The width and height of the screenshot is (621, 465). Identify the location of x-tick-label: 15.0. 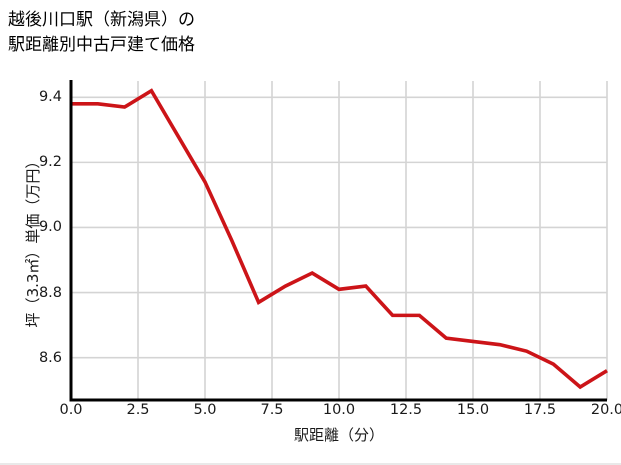
(473, 410).